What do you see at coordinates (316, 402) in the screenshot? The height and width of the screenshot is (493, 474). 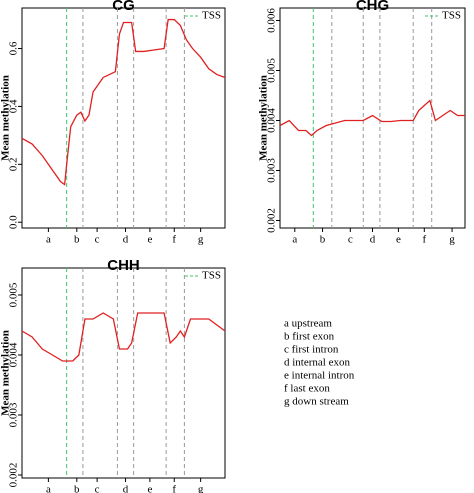 I see `region-key-item: g down stream` at bounding box center [316, 402].